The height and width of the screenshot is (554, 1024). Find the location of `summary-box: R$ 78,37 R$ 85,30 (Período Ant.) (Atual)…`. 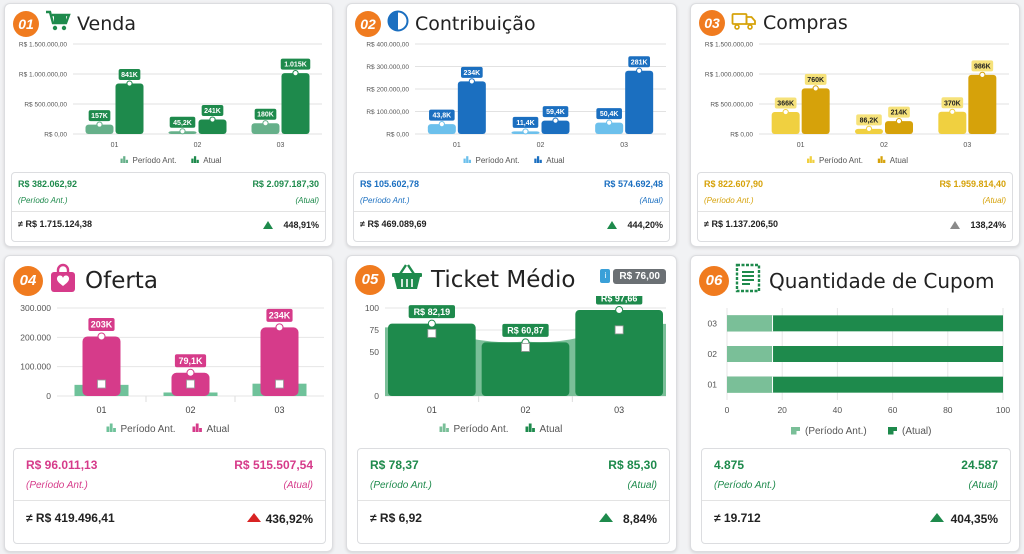

summary-box: R$ 78,37 R$ 85,30 (Período Ant.) (Atual)… is located at coordinates (513, 496).